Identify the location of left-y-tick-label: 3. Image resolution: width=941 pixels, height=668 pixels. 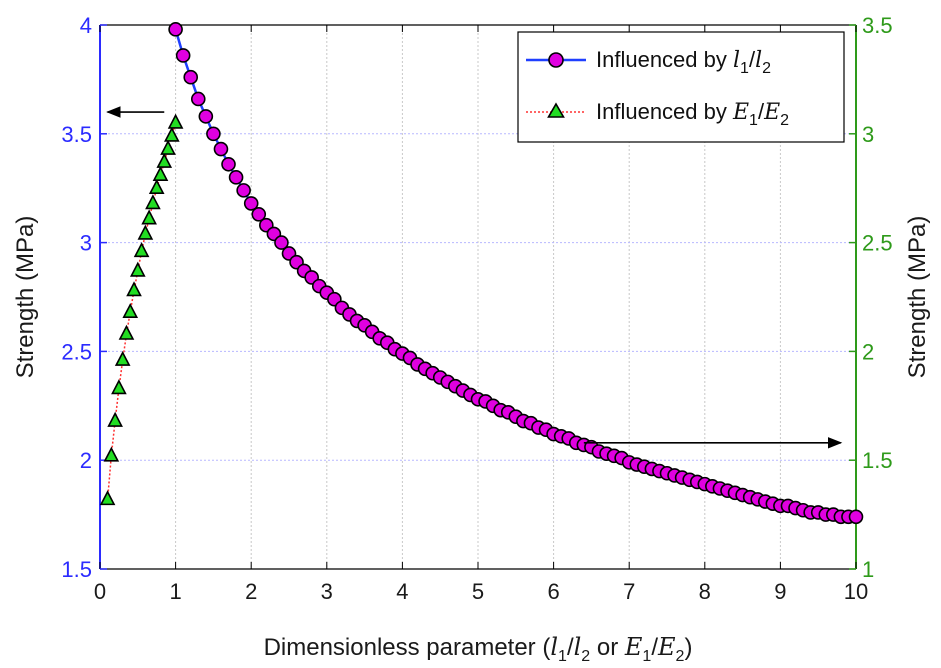
(86, 243).